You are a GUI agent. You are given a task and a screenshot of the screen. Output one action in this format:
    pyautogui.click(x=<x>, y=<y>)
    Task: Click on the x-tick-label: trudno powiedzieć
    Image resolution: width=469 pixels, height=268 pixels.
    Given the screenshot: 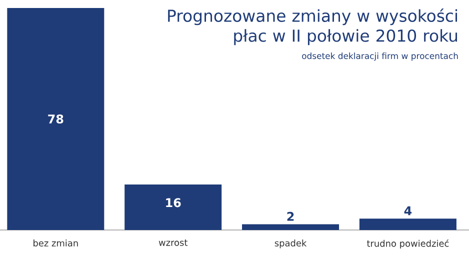 What is the action you would take?
    pyautogui.click(x=407, y=244)
    